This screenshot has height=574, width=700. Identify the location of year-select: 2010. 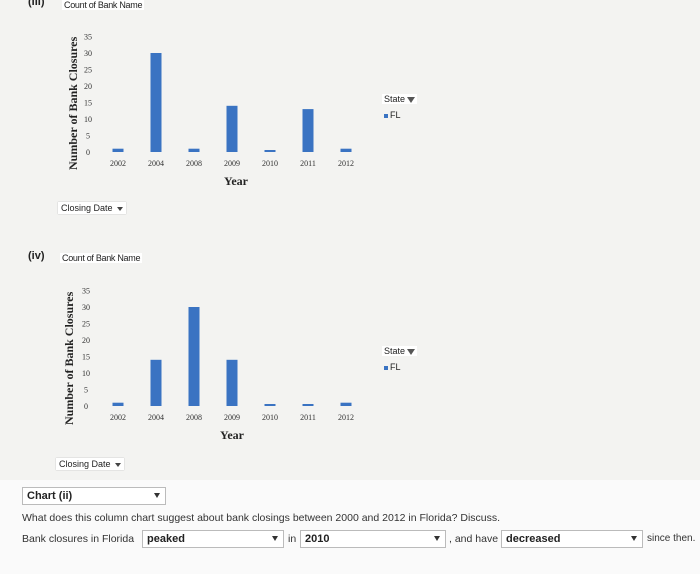
(373, 539).